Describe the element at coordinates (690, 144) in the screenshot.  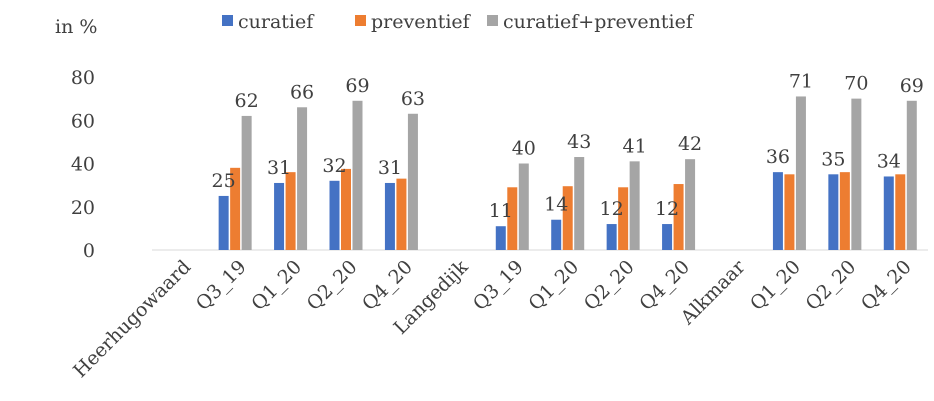
I see `data-label: 42` at that location.